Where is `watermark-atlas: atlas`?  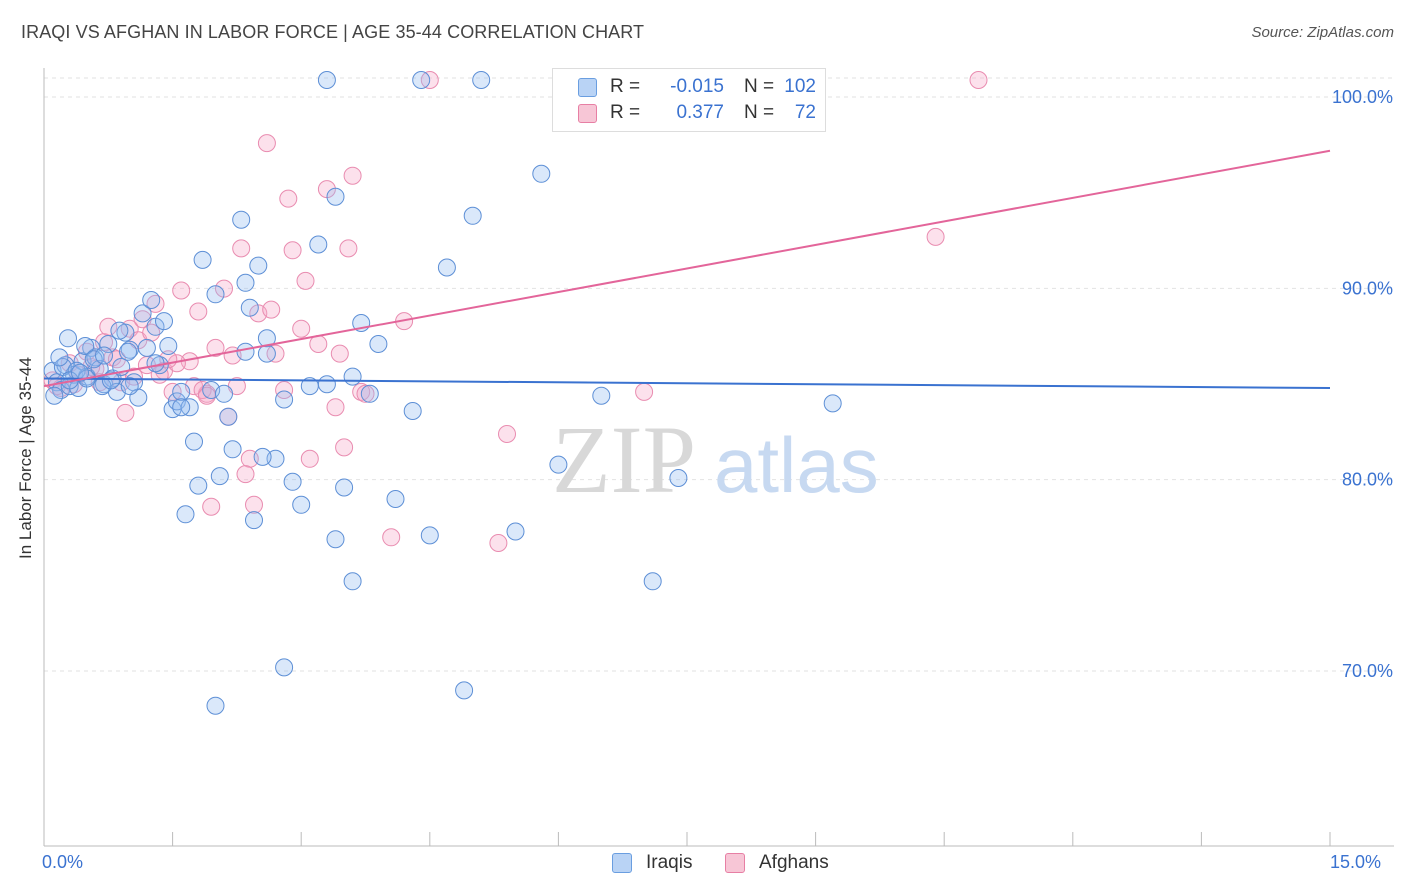
watermark-atlas: atlas is located at coordinates (796, 465).